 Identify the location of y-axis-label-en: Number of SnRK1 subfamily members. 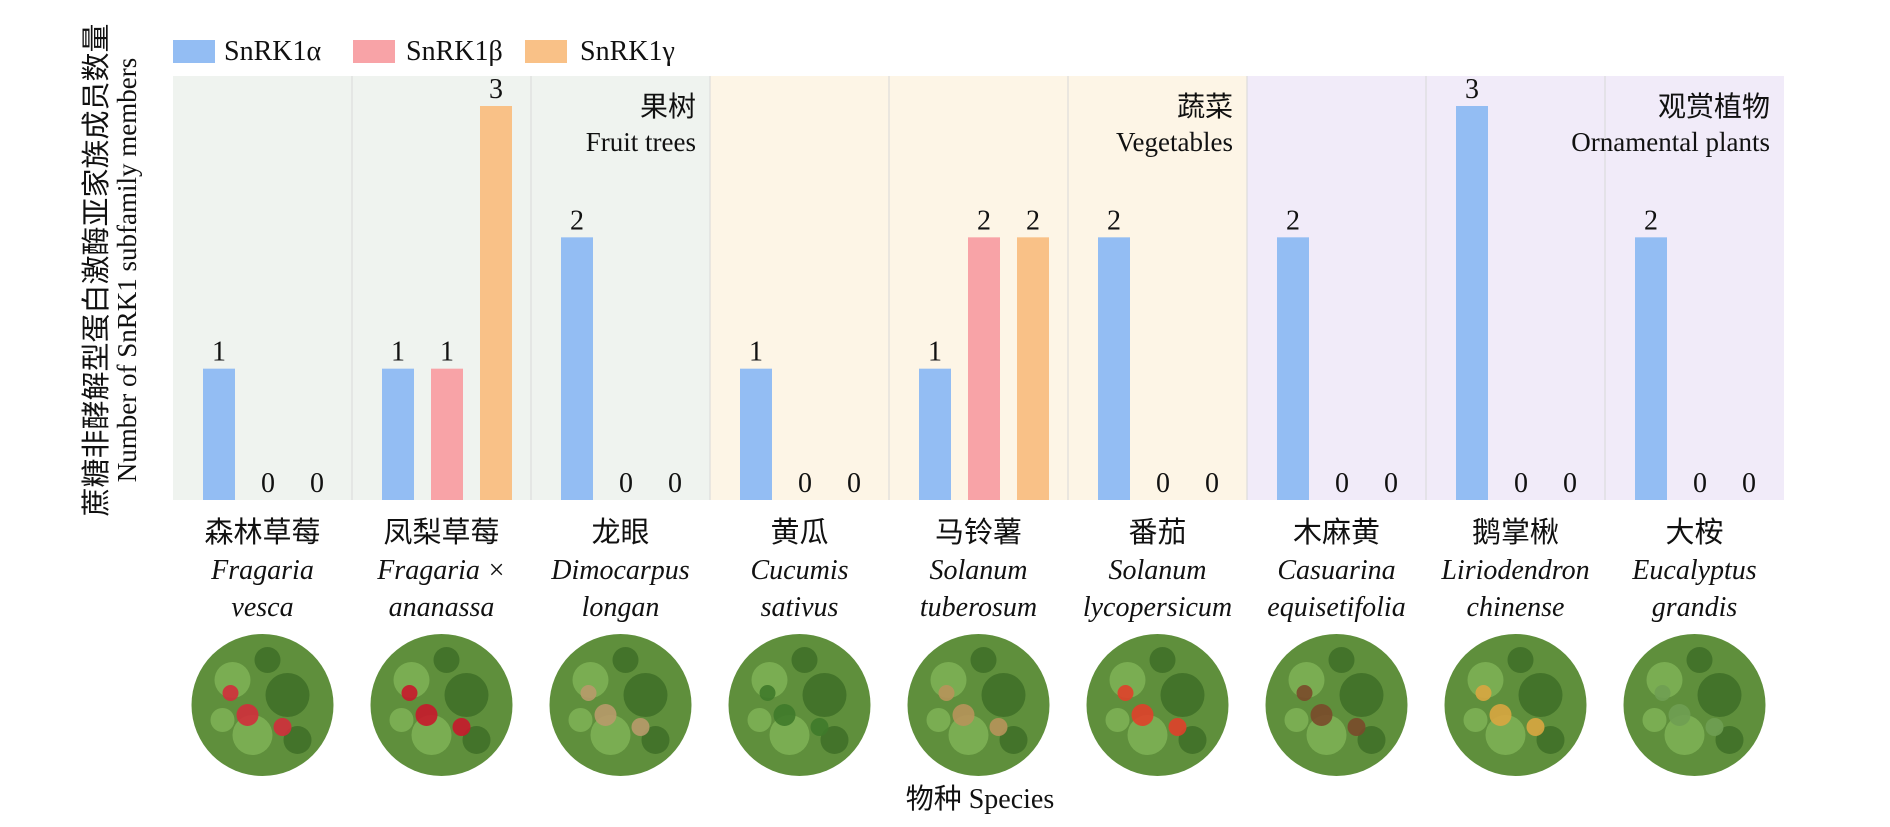
(127, 270).